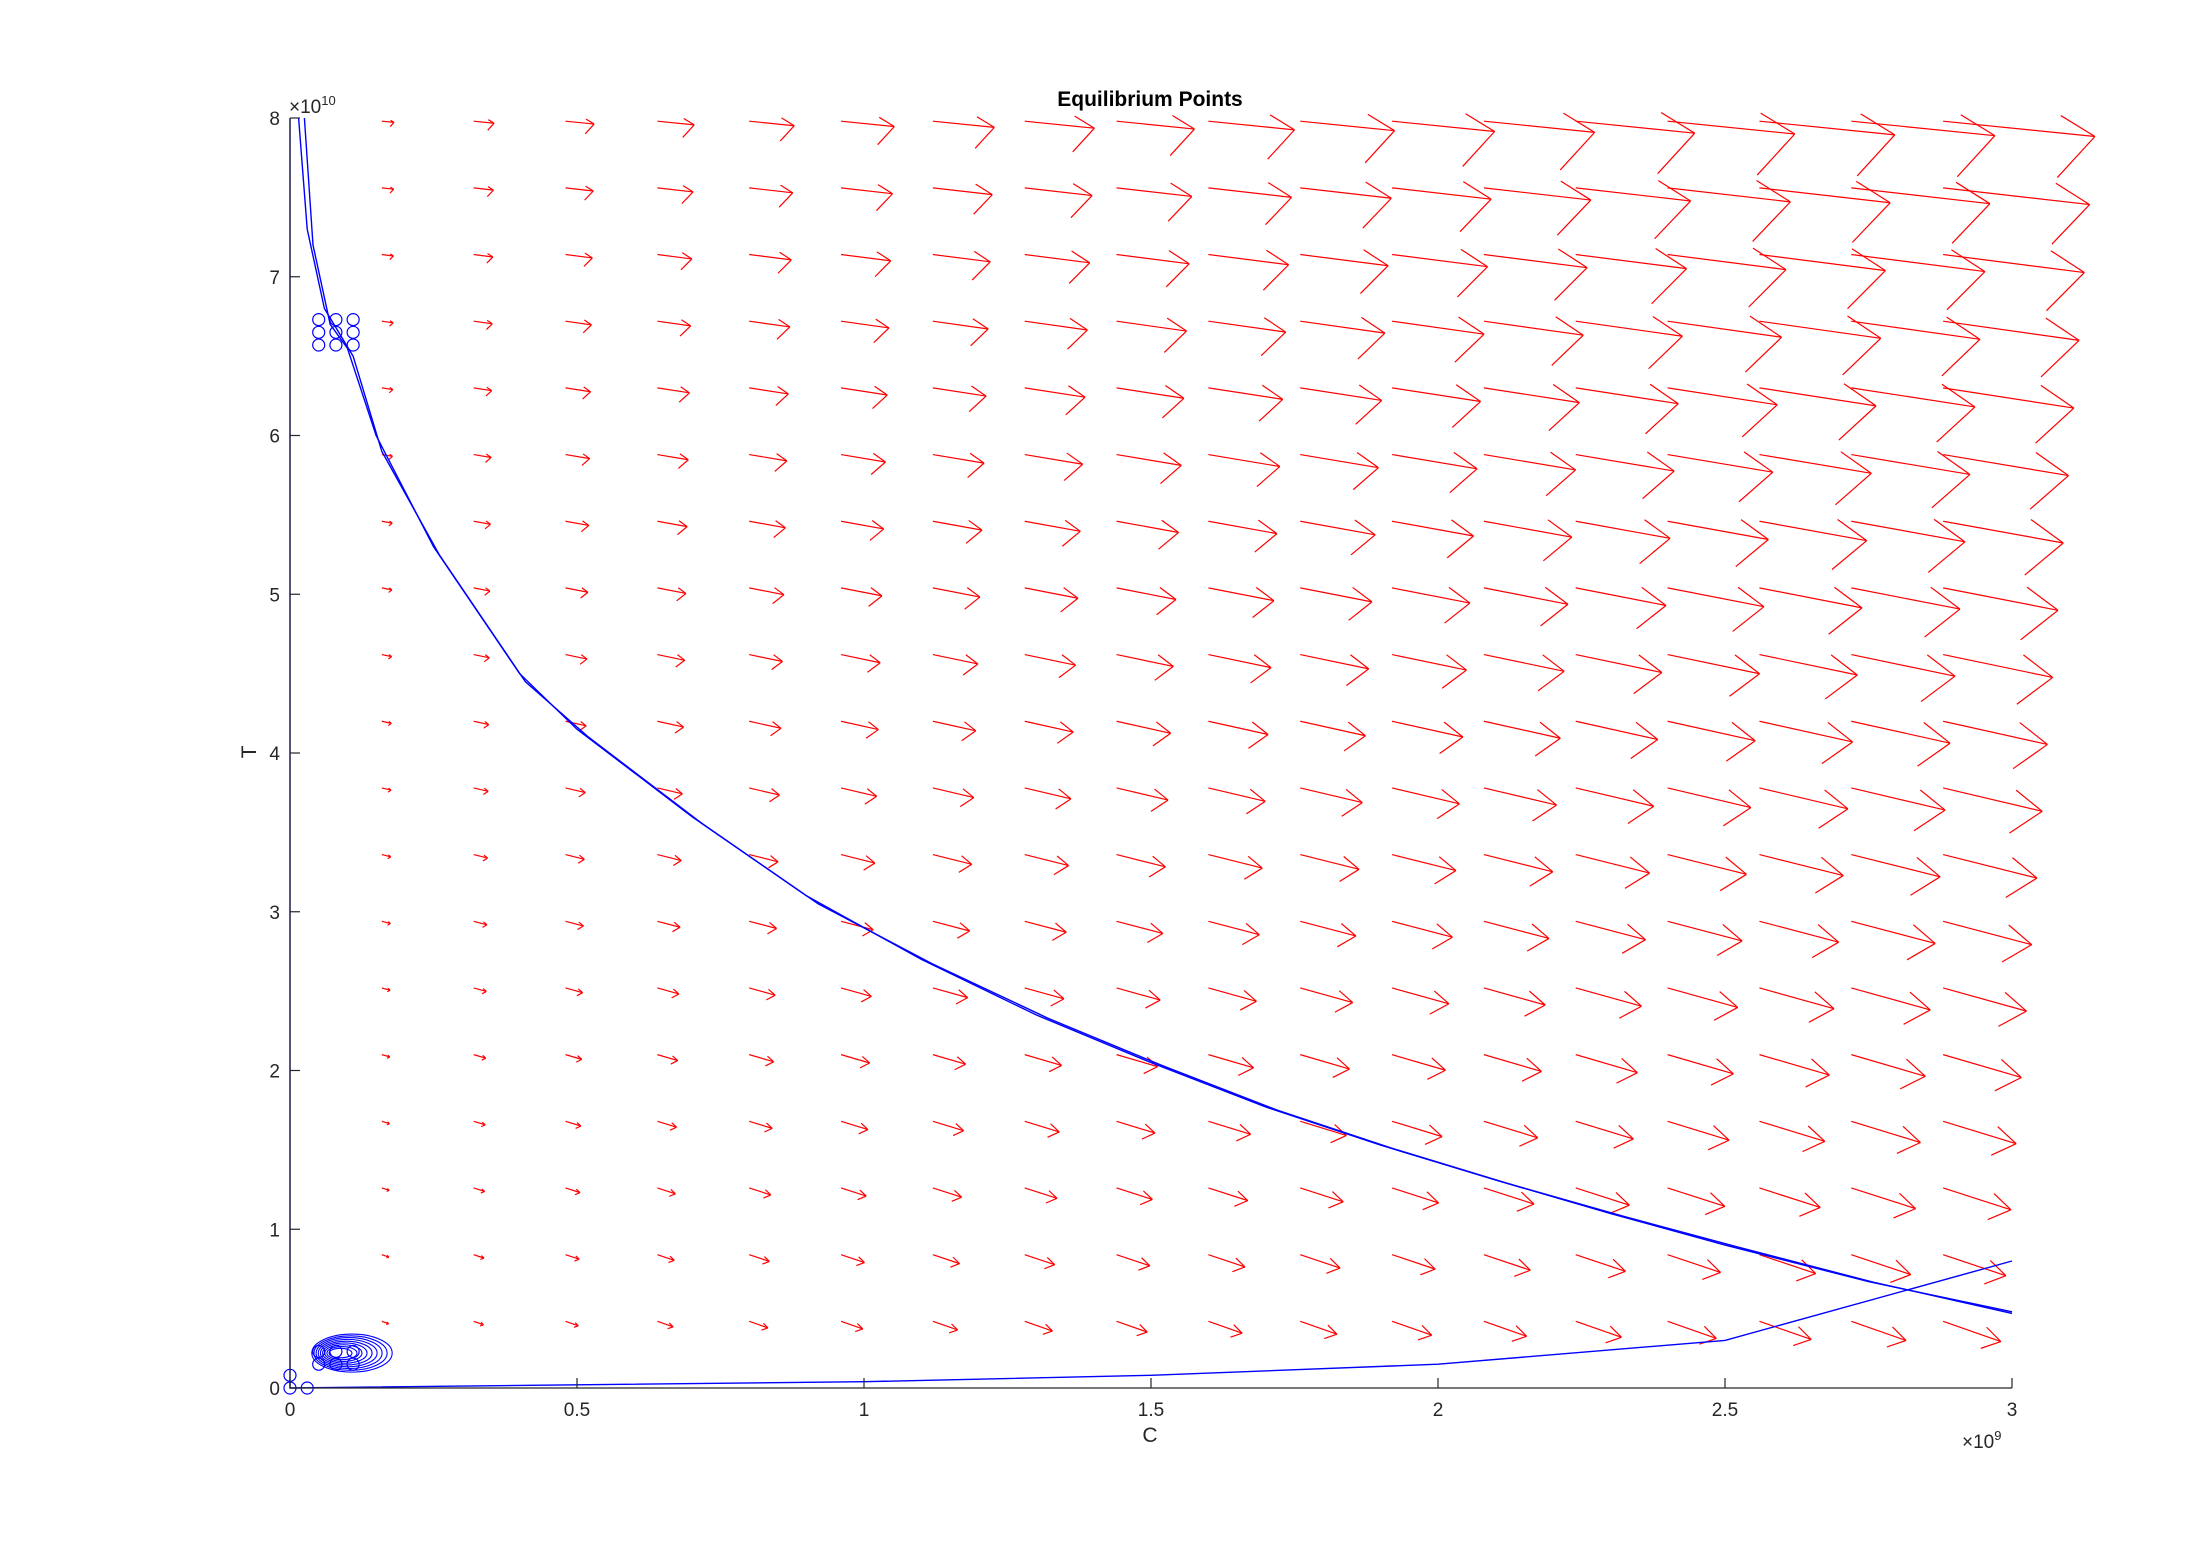  I want to click on y-tick-label: 8, so click(274, 119).